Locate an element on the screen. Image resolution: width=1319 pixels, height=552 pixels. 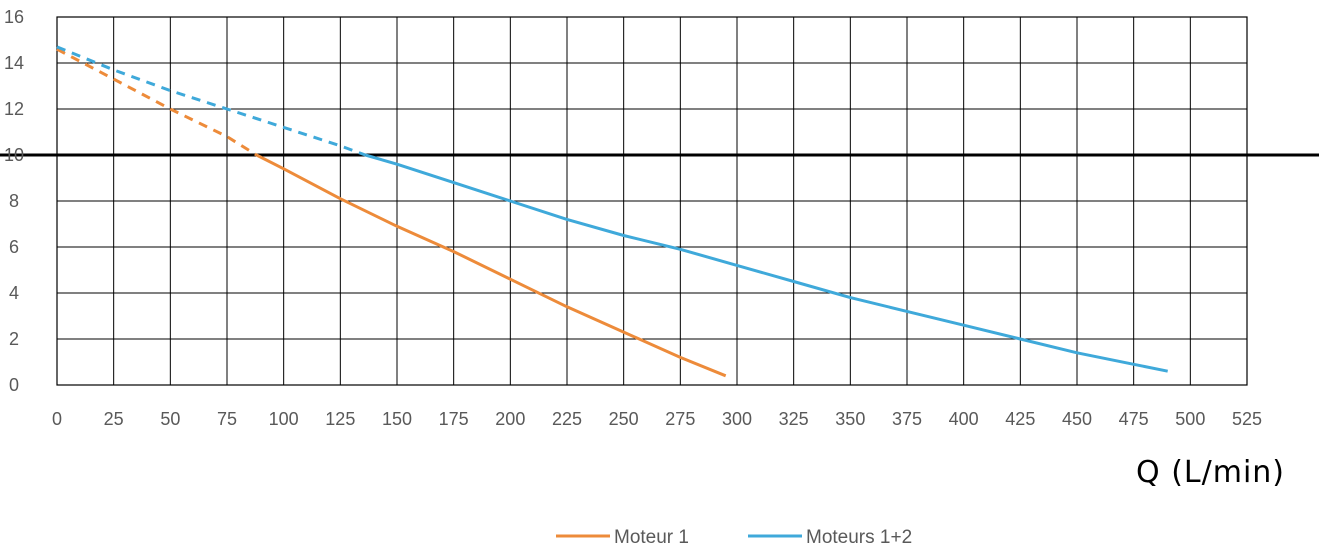
x-tick-label: 525 is located at coordinates (1247, 419).